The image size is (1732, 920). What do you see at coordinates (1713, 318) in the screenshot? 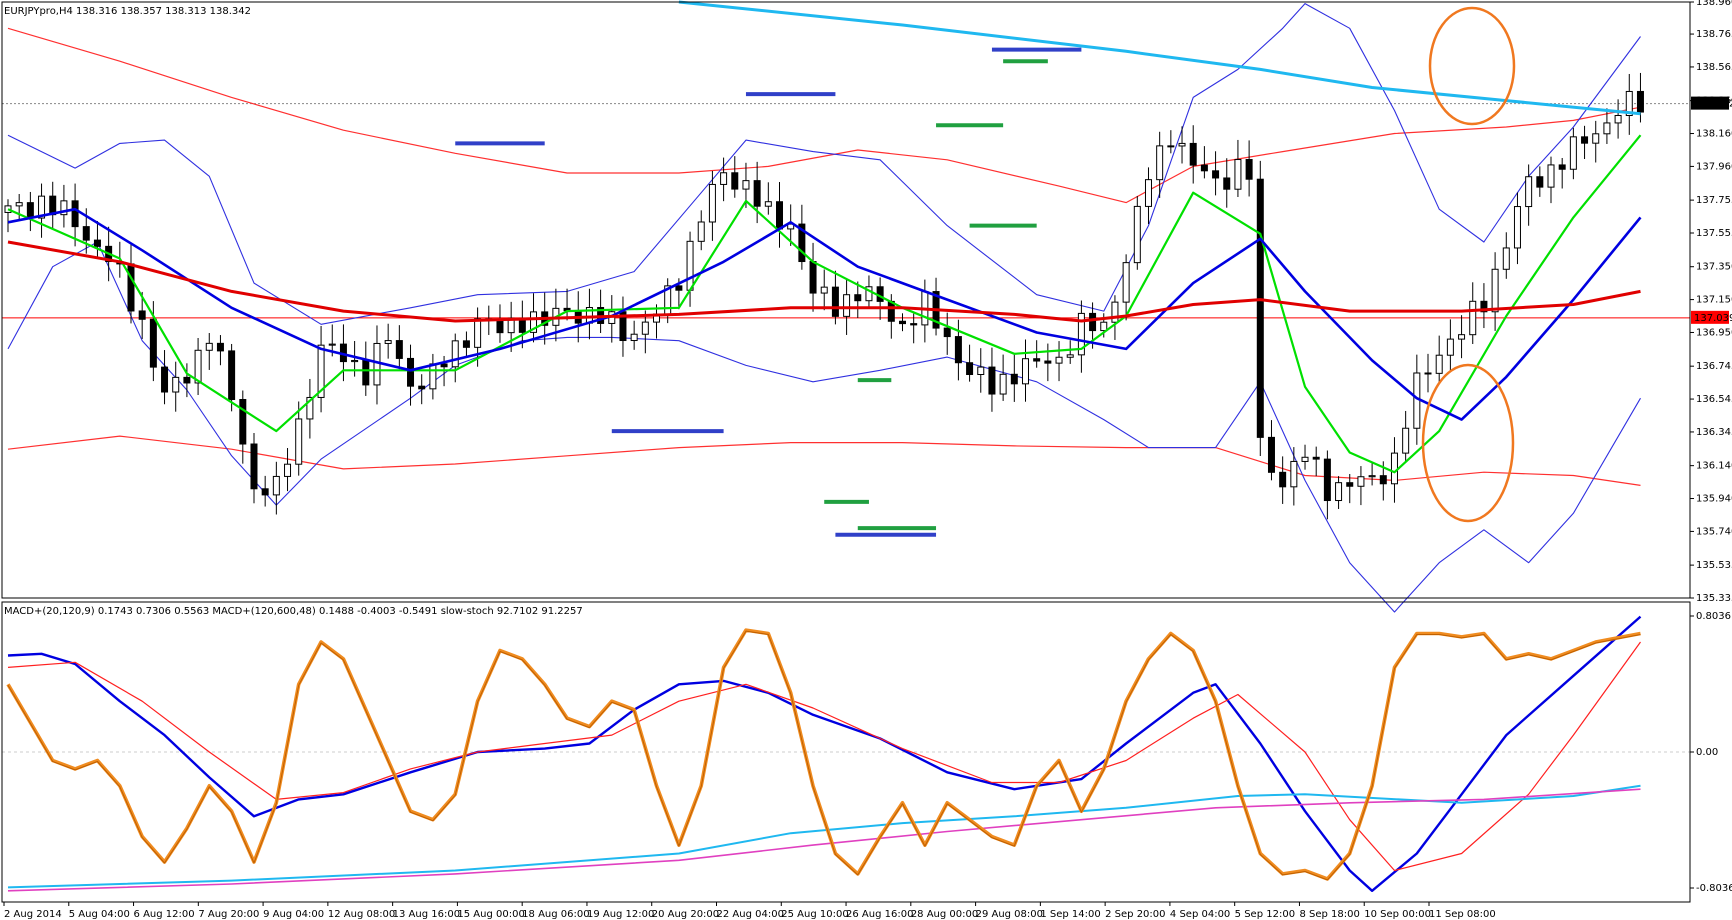
I see `level-price-tag: 137.039` at bounding box center [1713, 318].